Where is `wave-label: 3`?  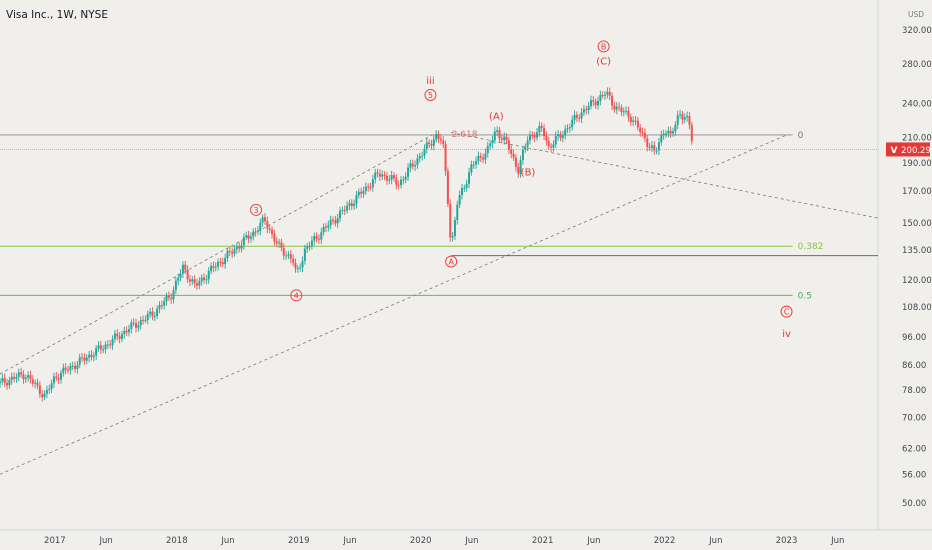 wave-label: 3 is located at coordinates (256, 210).